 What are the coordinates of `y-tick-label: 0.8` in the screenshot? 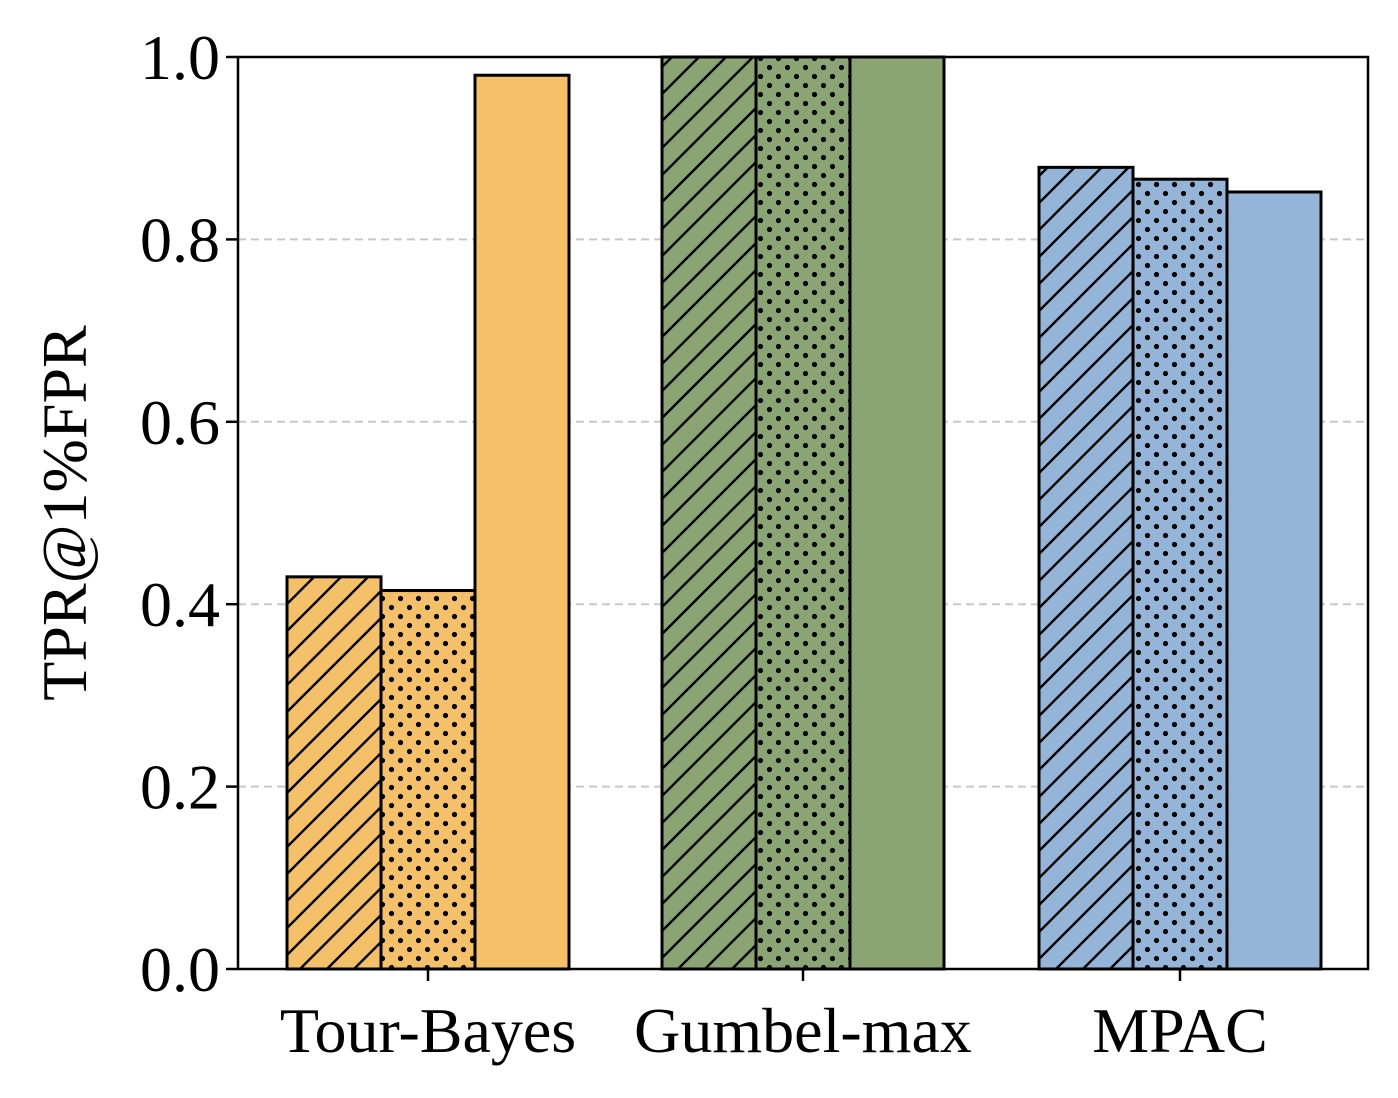 It's located at (180, 239).